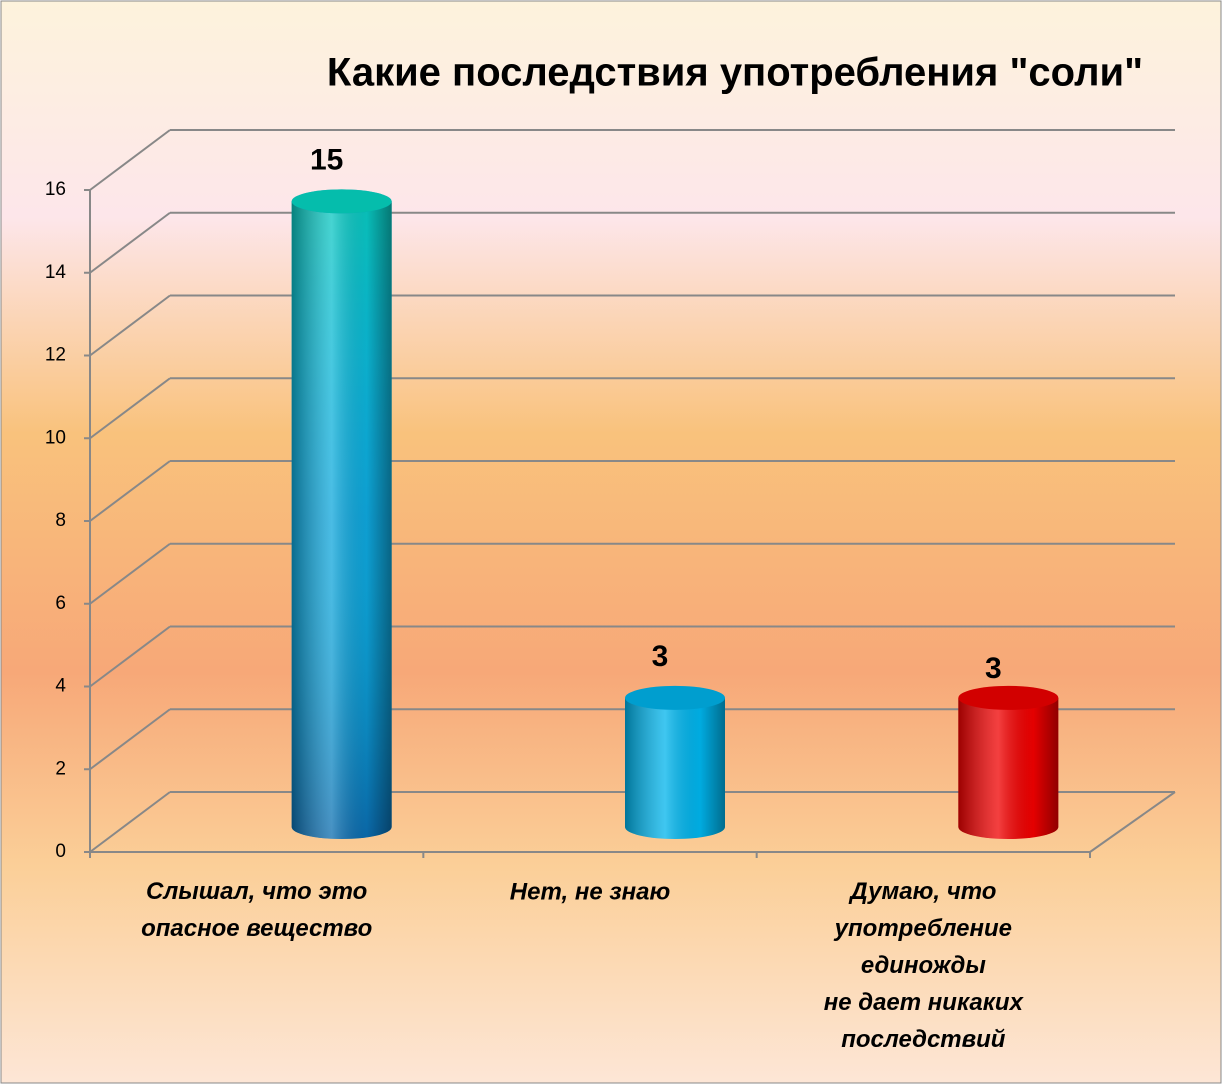 The width and height of the screenshot is (1222, 1084). What do you see at coordinates (60, 686) in the screenshot?
I see `y-tick-label: 4` at bounding box center [60, 686].